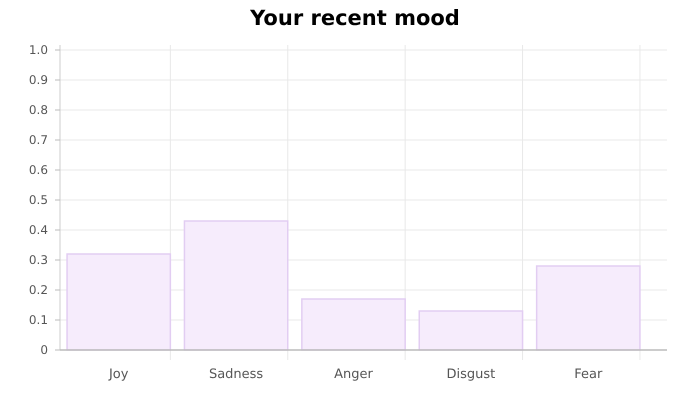 This screenshot has height=401, width=700. I want to click on chart-title: Your recent mood, so click(354, 18).